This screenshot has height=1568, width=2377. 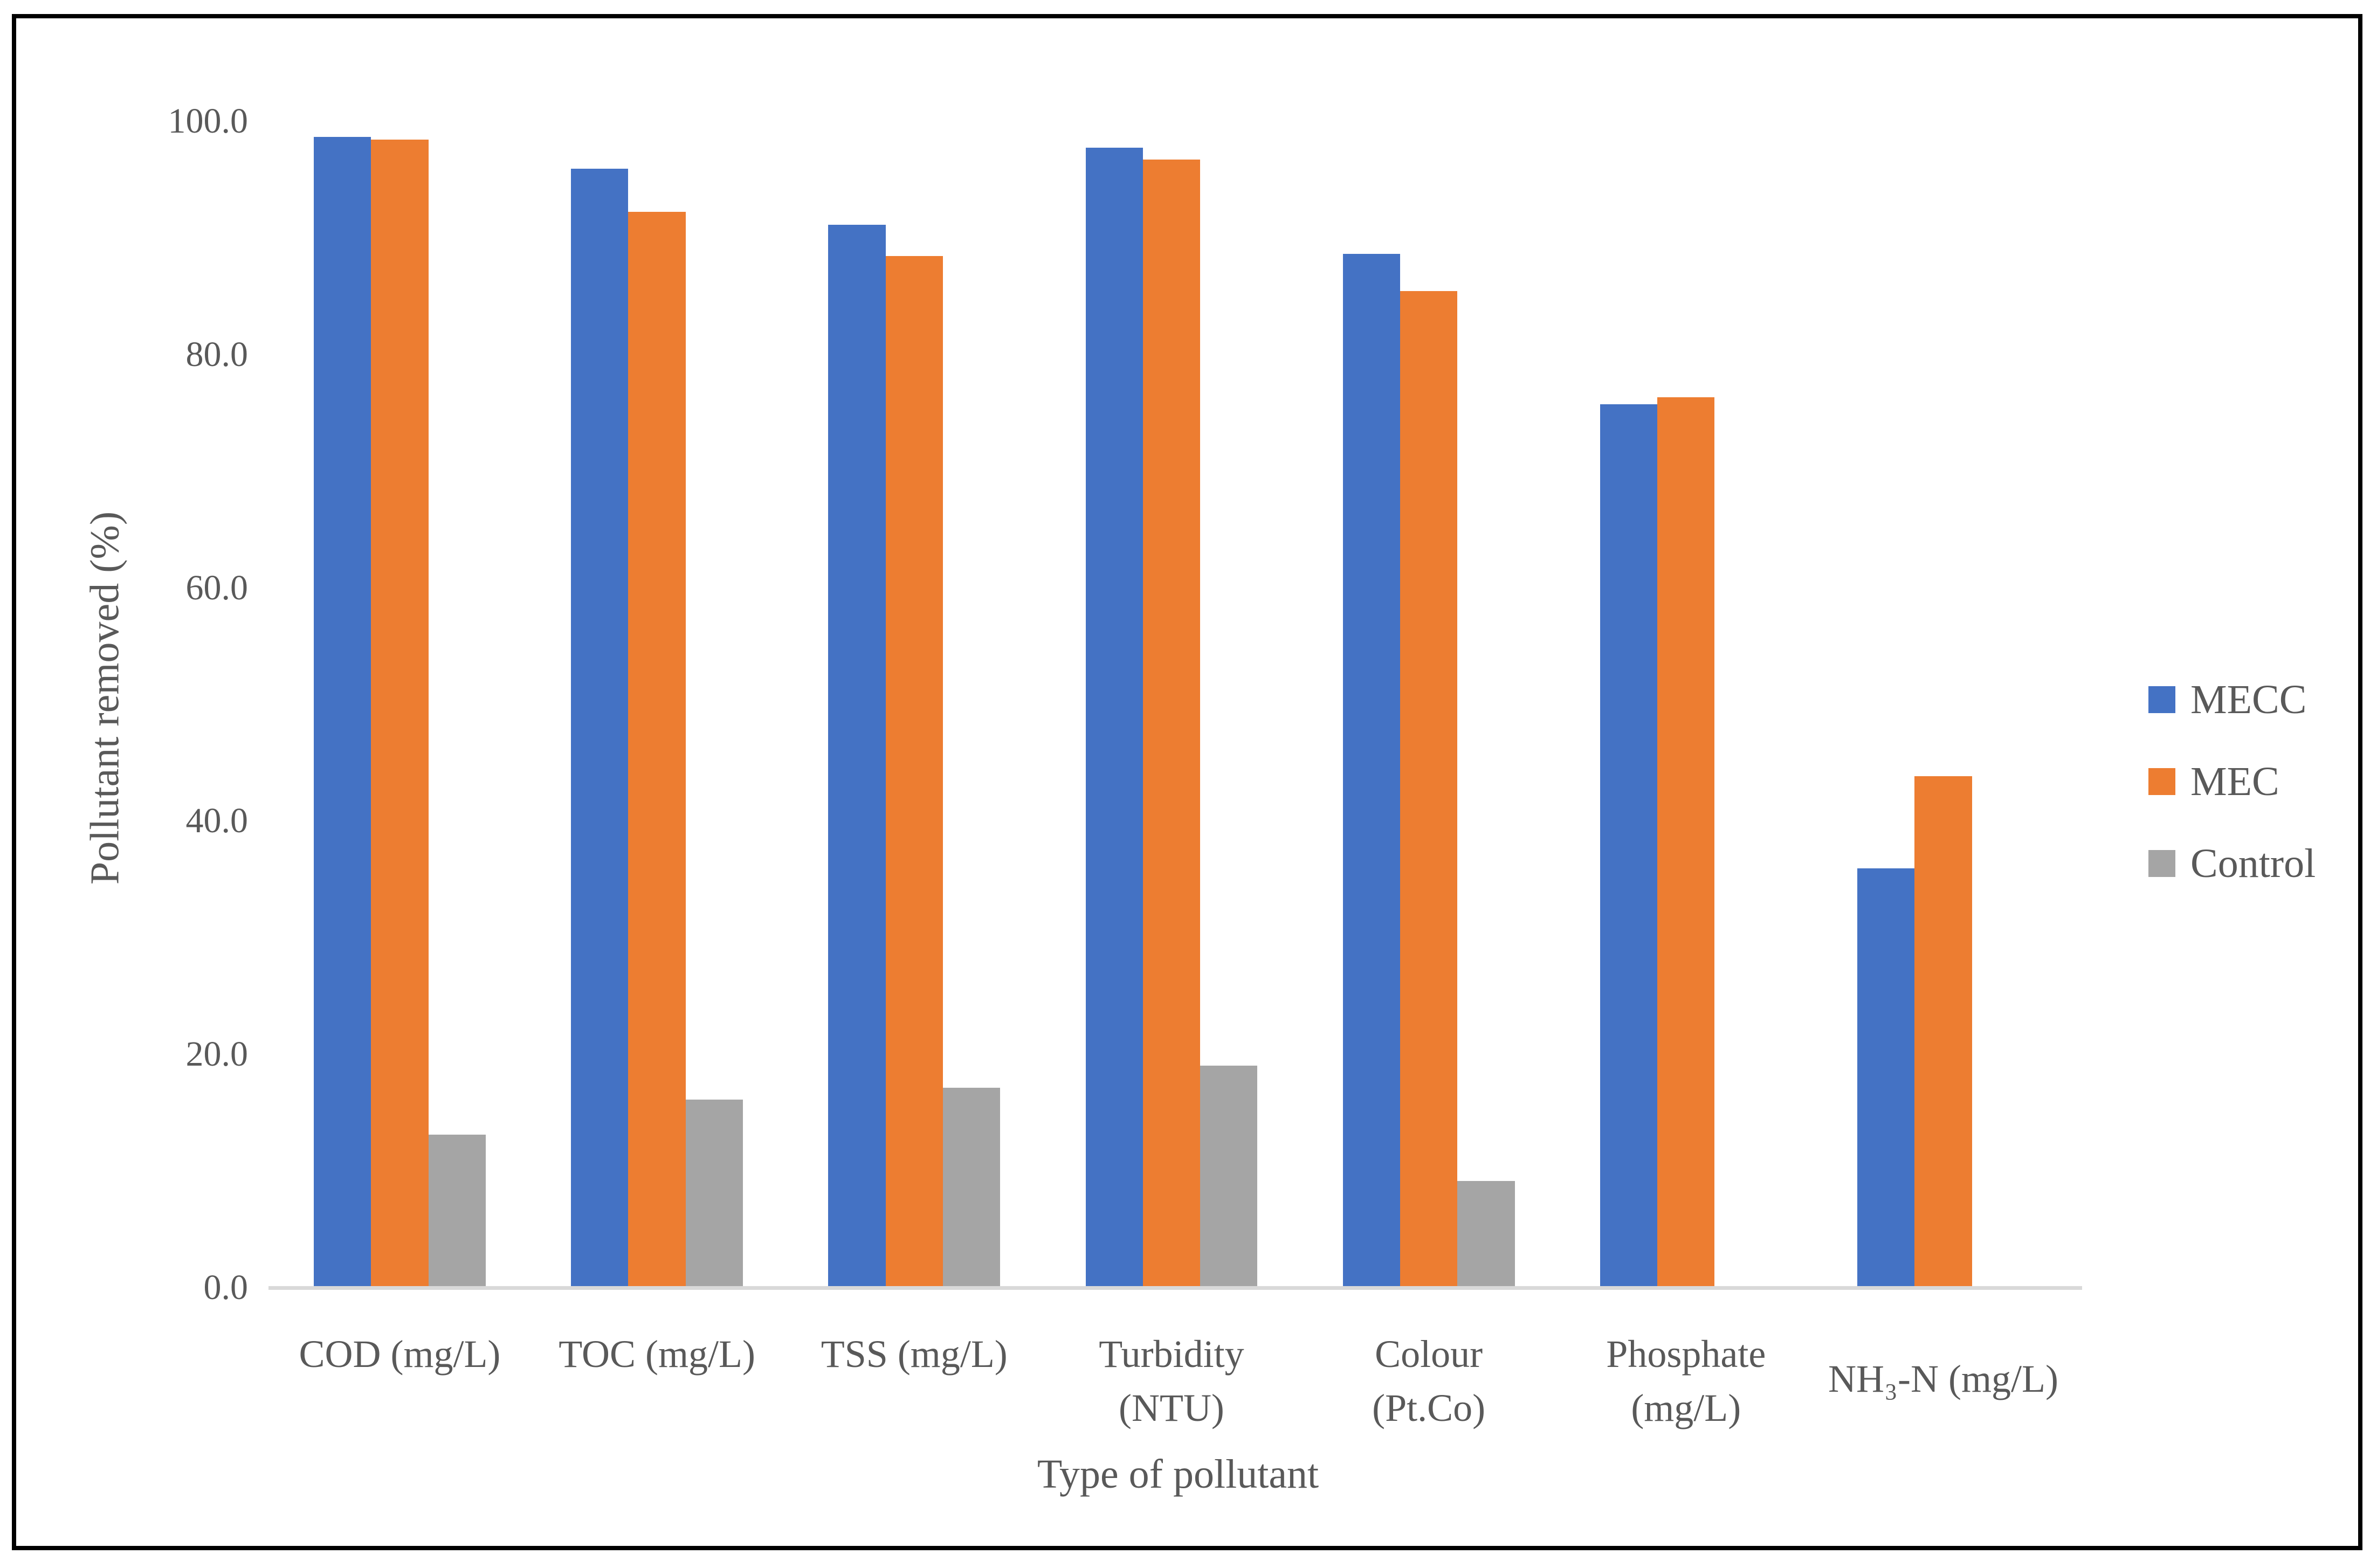 I want to click on y-tick-label-80.0: 80.0, so click(x=217, y=354).